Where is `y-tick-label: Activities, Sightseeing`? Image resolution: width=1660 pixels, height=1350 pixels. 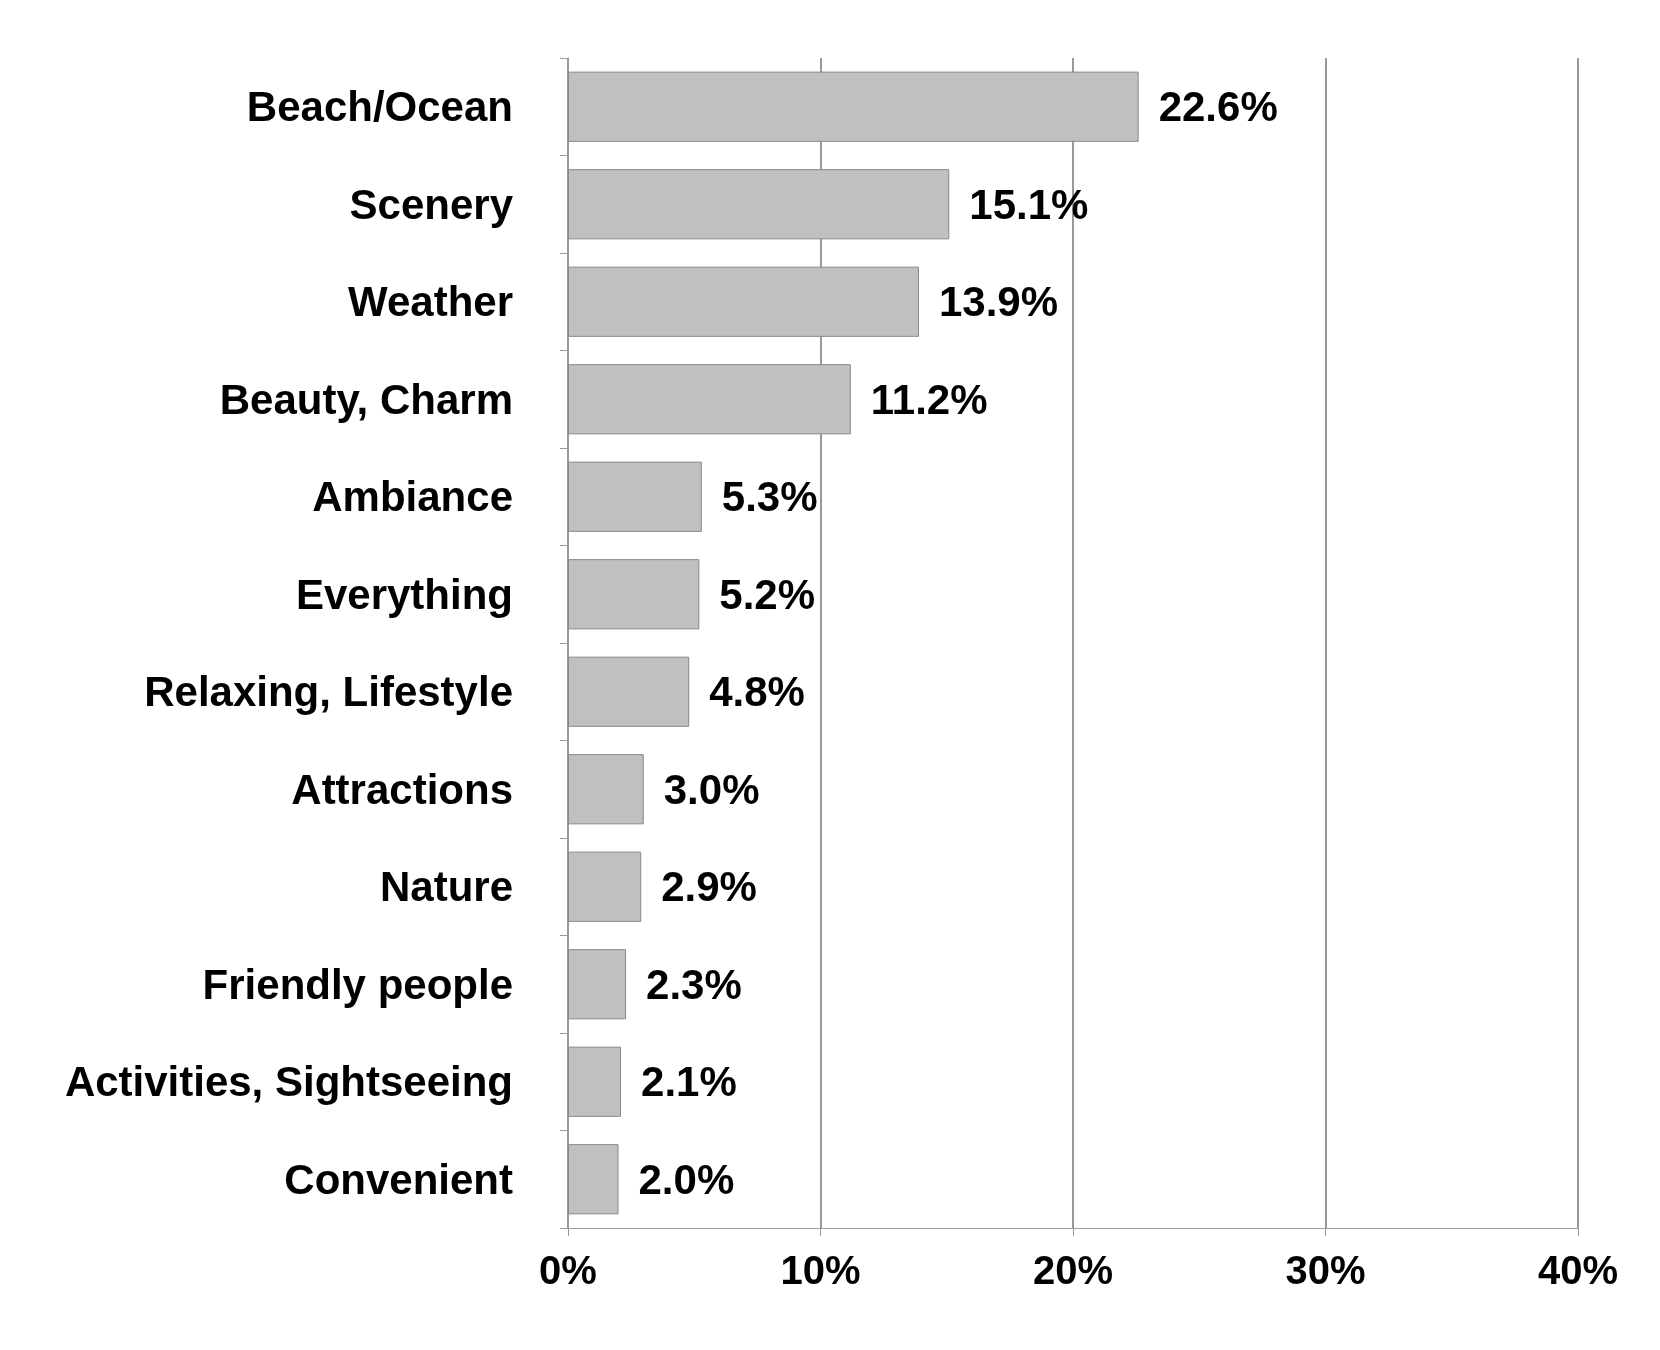 y-tick-label: Activities, Sightseeing is located at coordinates (288, 1082).